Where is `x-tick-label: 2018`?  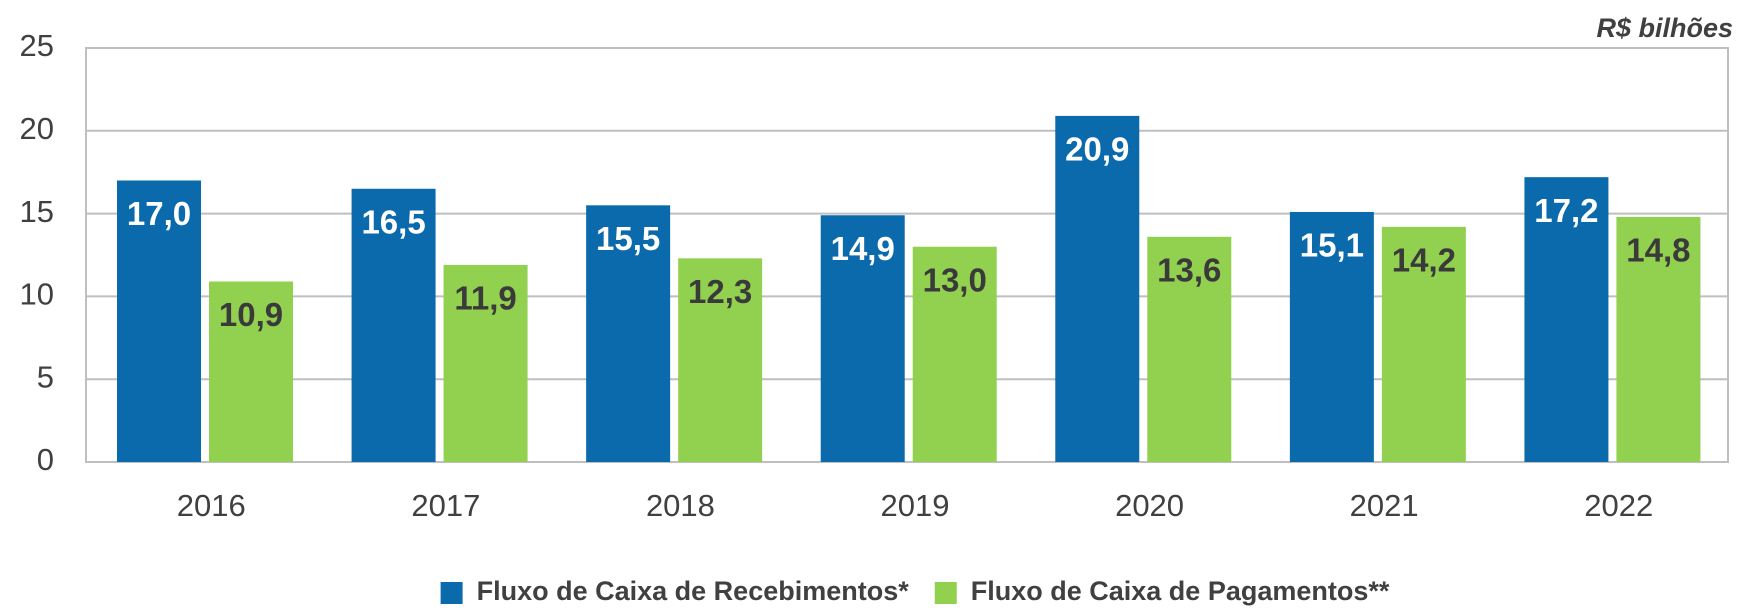
x-tick-label: 2018 is located at coordinates (680, 505).